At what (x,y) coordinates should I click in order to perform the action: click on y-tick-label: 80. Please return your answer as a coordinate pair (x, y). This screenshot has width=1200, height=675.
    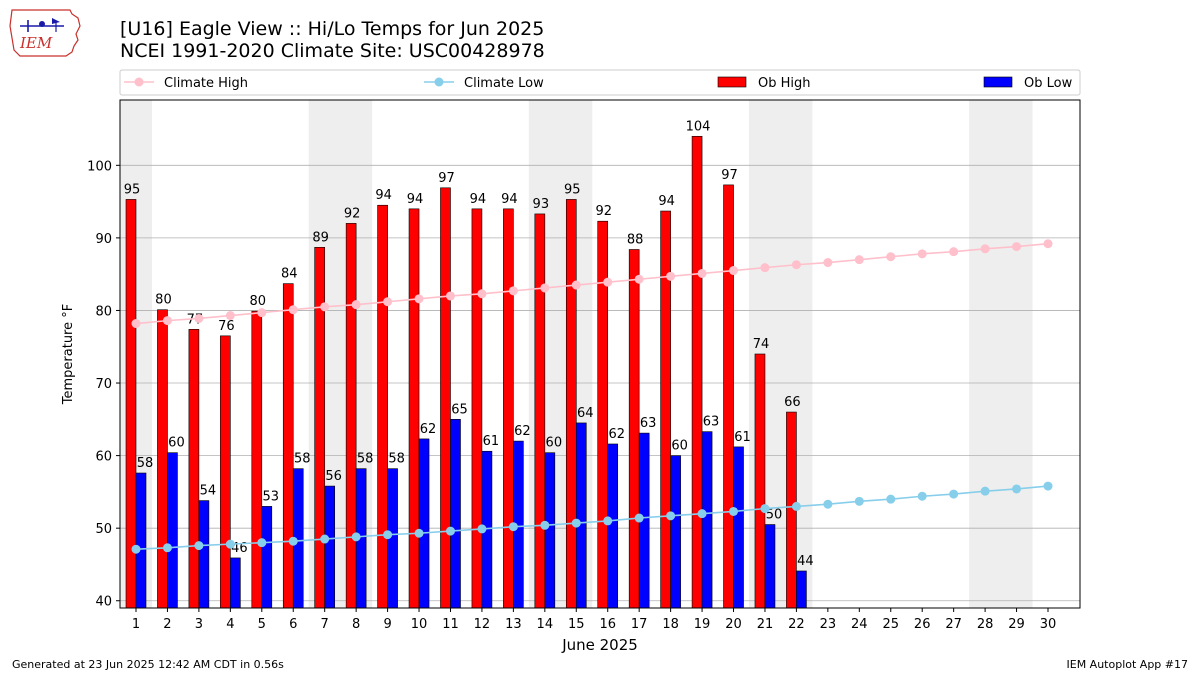
    Looking at the image, I should click on (103, 311).